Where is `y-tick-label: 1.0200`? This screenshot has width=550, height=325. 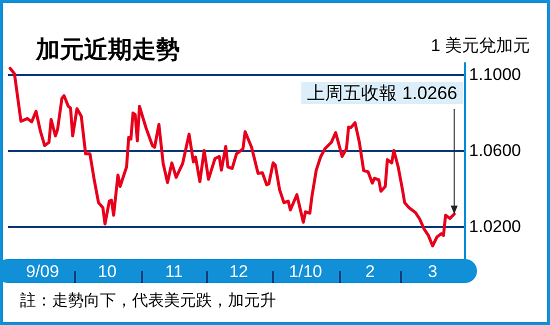
y-tick-label: 1.0200 is located at coordinates (495, 226).